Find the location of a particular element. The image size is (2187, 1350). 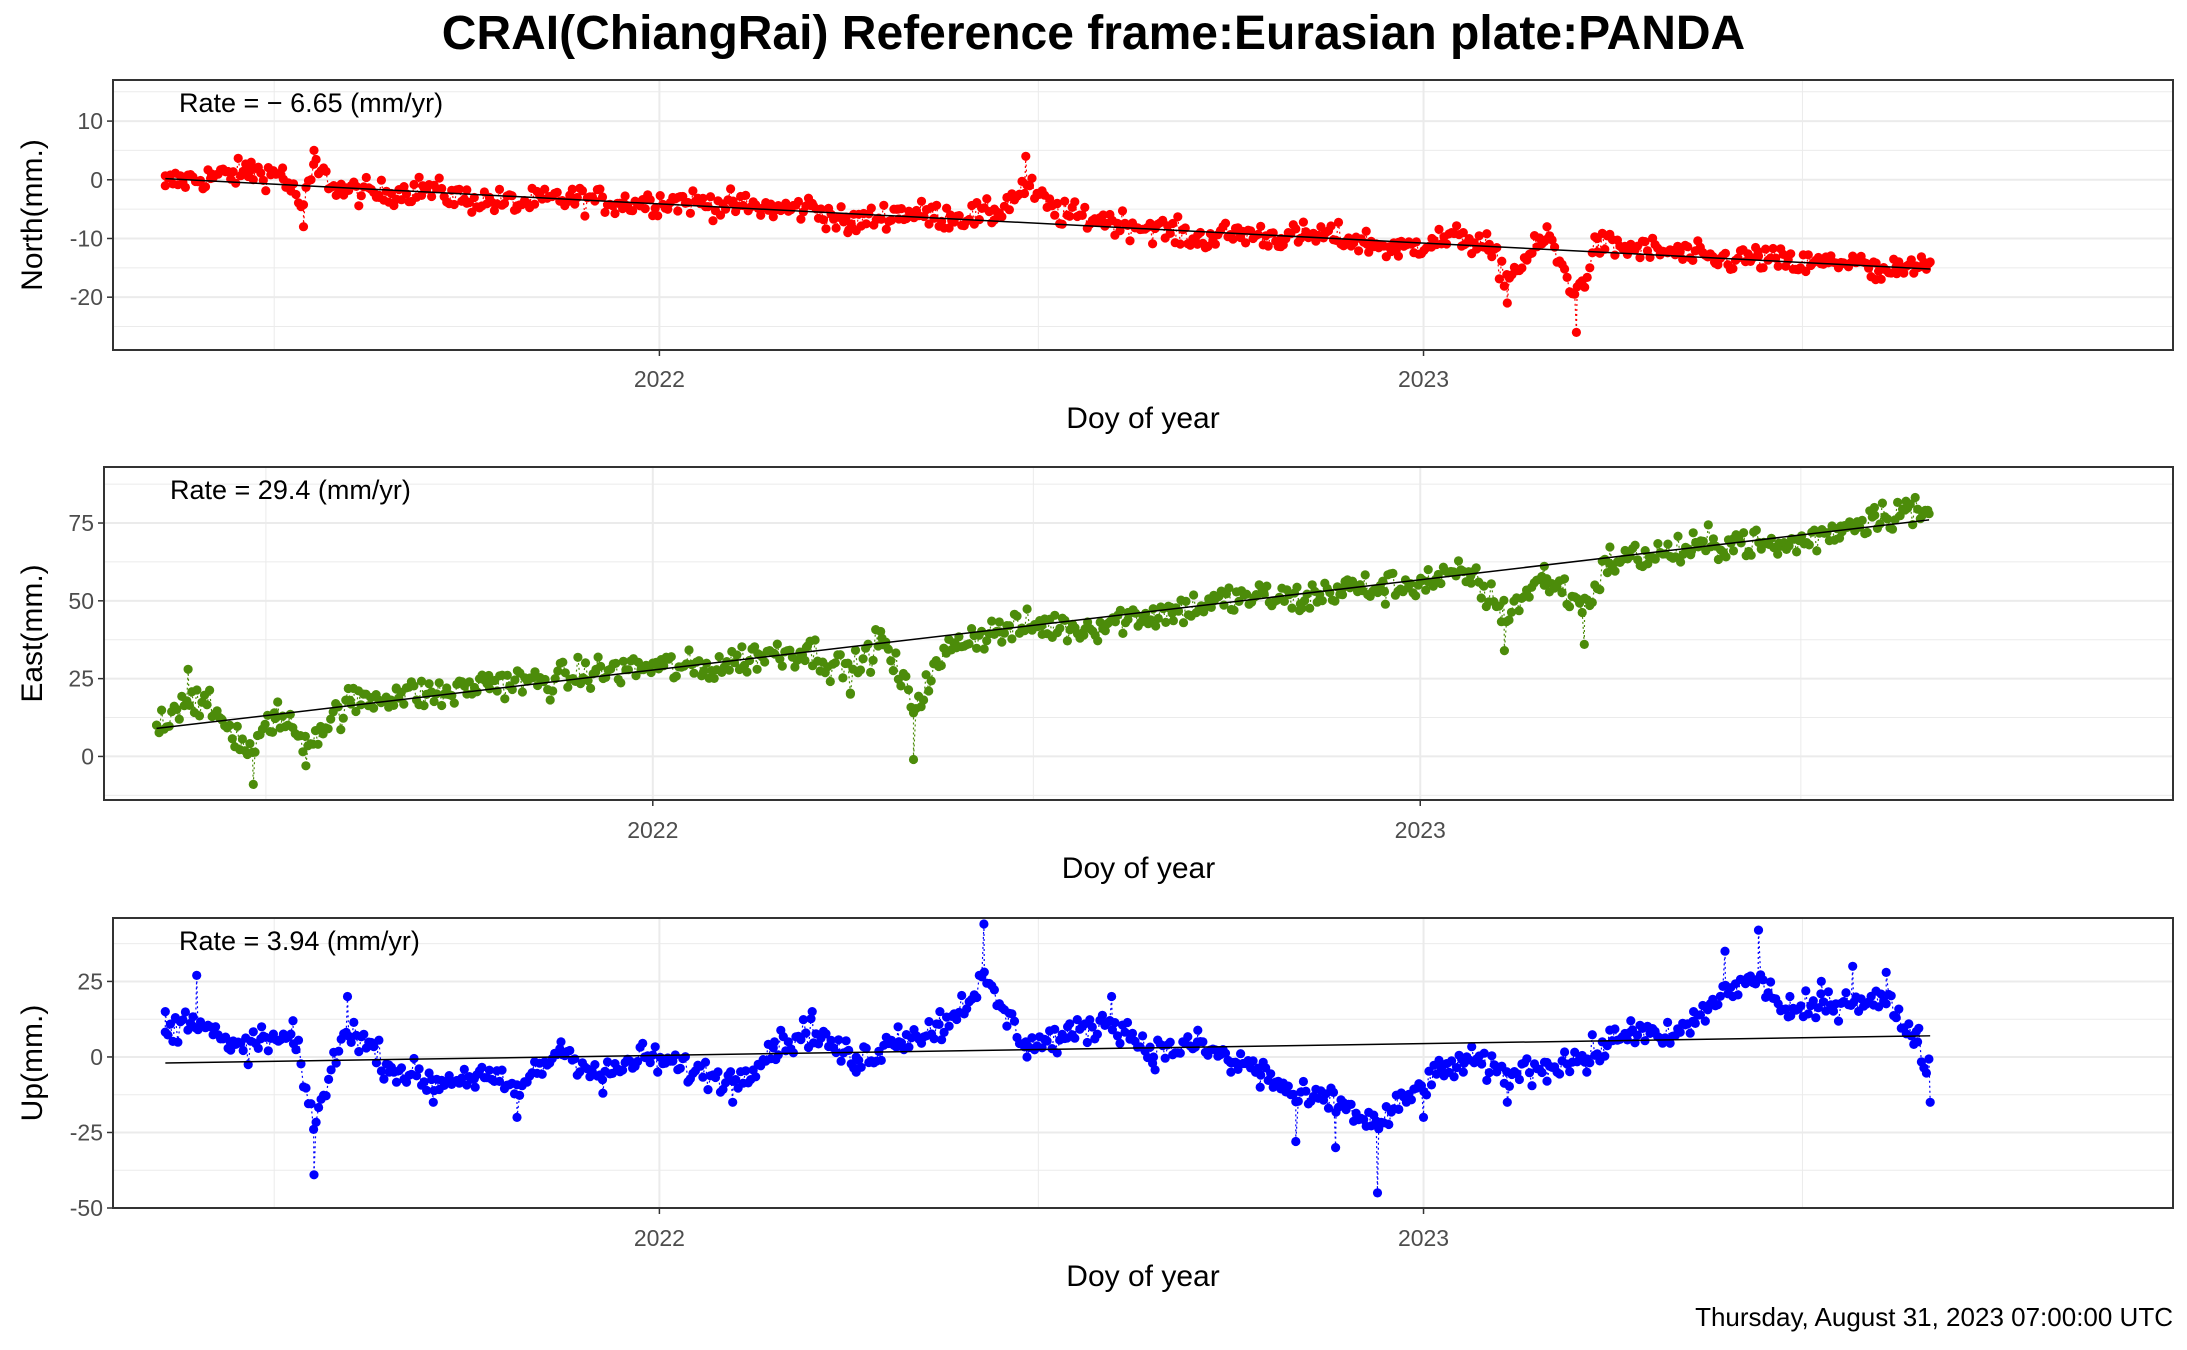

trend-line is located at coordinates (1043, 624).